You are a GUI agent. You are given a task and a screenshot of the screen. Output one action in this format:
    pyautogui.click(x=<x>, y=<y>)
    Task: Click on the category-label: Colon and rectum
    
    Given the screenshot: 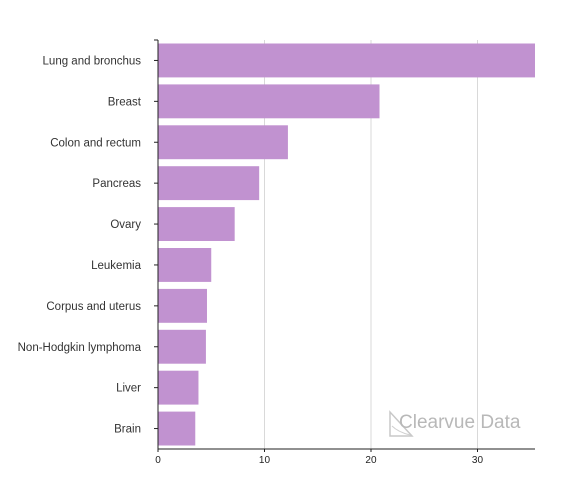 What is the action you would take?
    pyautogui.click(x=95, y=143)
    